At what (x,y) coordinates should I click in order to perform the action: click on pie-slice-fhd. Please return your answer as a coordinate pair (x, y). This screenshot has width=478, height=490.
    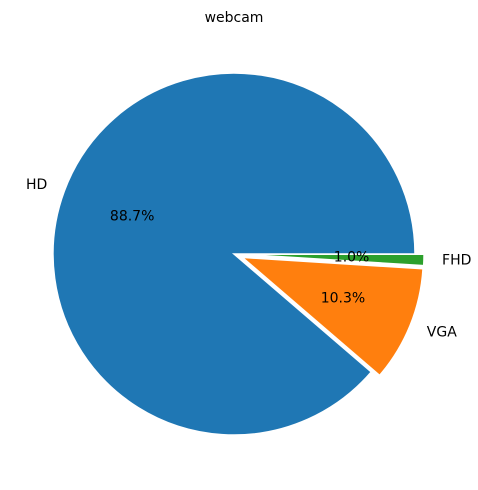
    Looking at the image, I should click on (333, 260).